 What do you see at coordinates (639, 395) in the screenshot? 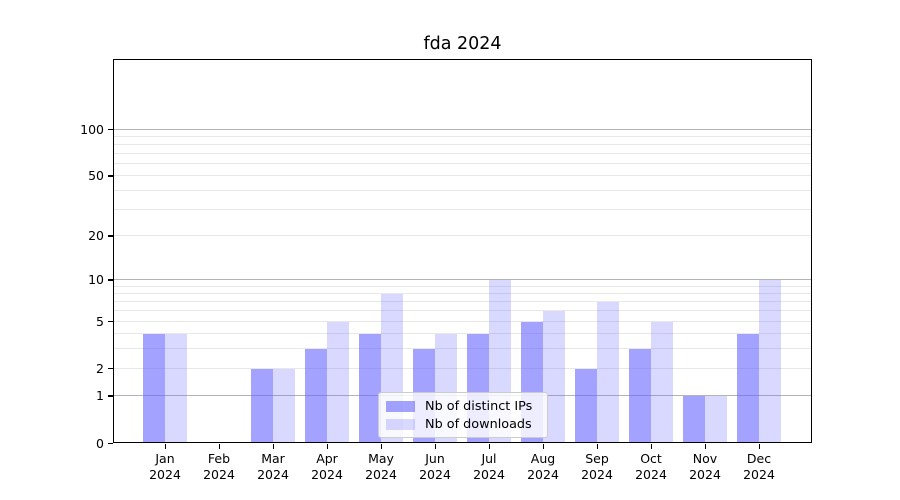
I see `bar-distinct-ips-oct` at bounding box center [639, 395].